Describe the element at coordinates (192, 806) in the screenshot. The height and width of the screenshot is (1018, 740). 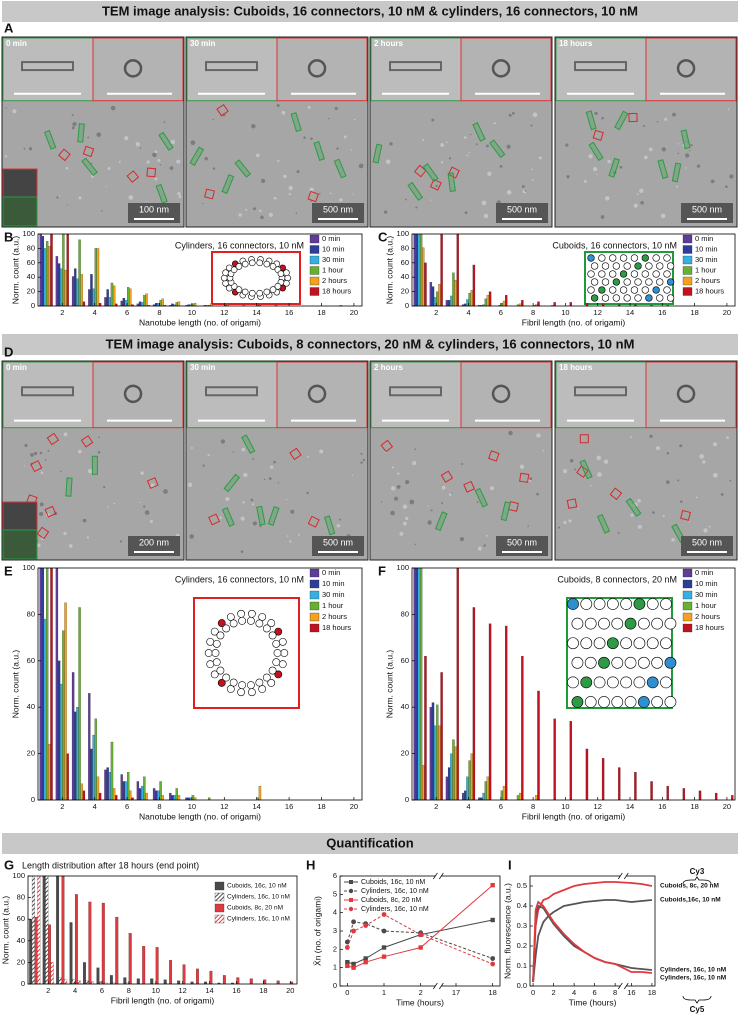
I see `x-tick-label: 10` at that location.